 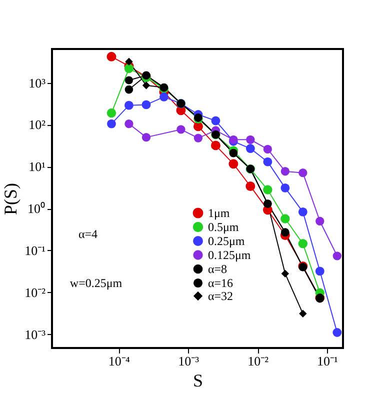 I want to click on x-tick-label: 10⁻³, so click(x=189, y=361).